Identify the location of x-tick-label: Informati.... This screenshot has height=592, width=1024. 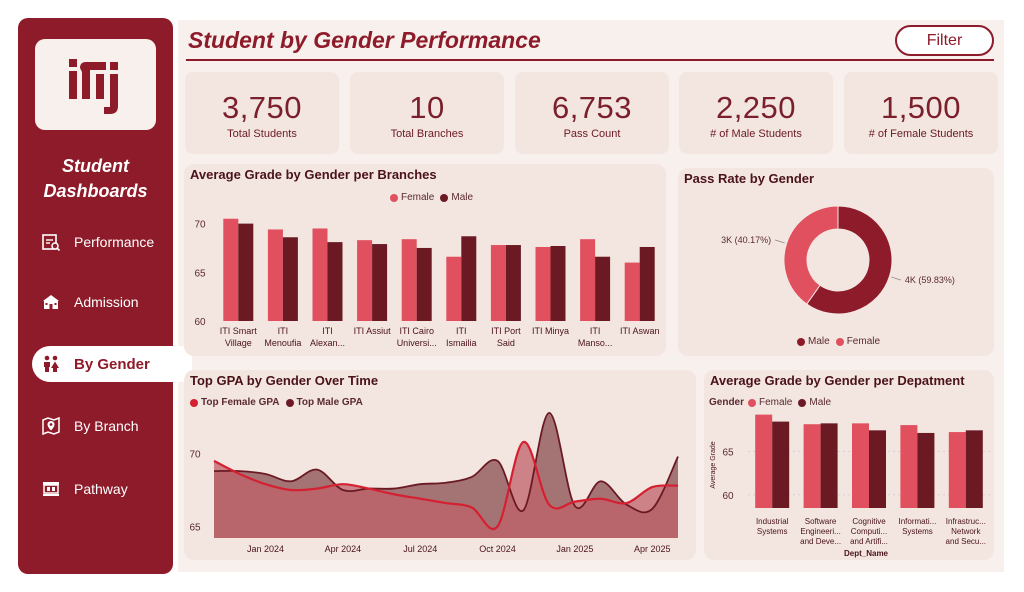
(918, 521).